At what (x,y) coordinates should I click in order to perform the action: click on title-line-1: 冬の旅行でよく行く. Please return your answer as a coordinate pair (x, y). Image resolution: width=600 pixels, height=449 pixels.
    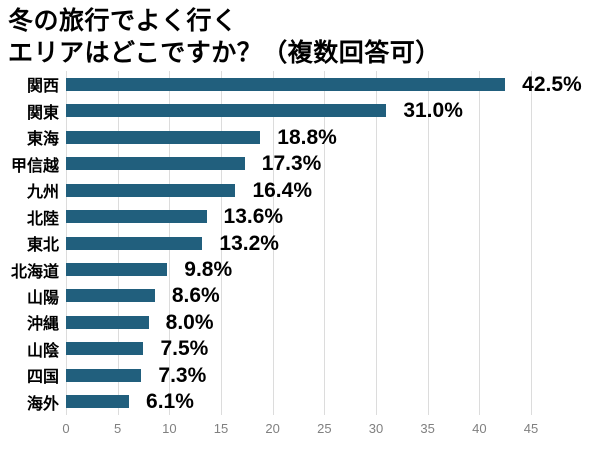
    Looking at the image, I should click on (123, 21).